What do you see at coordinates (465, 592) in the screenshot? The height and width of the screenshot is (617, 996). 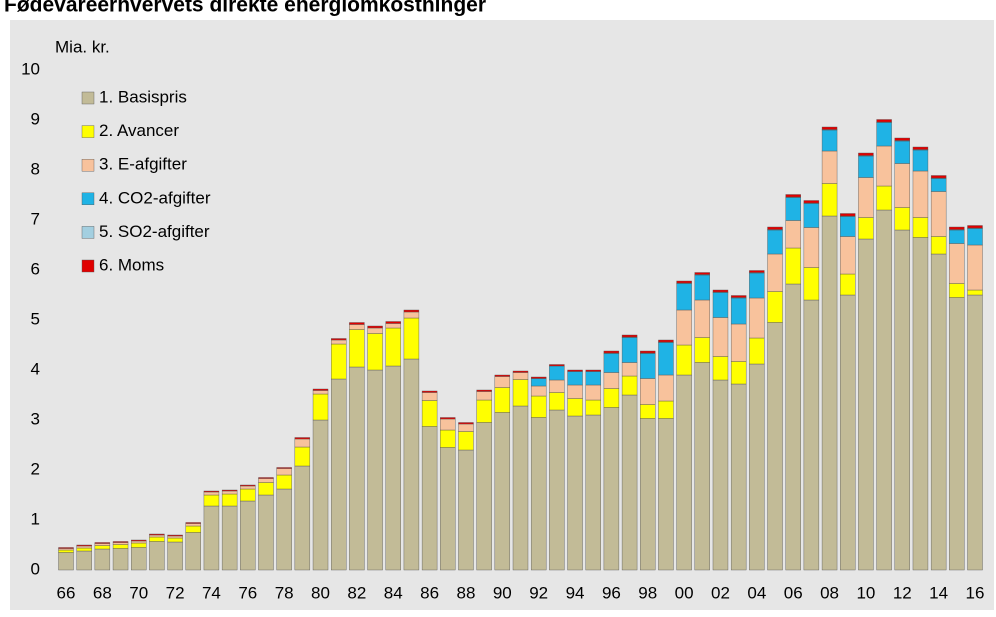 I see `x-tick-label: 88` at bounding box center [465, 592].